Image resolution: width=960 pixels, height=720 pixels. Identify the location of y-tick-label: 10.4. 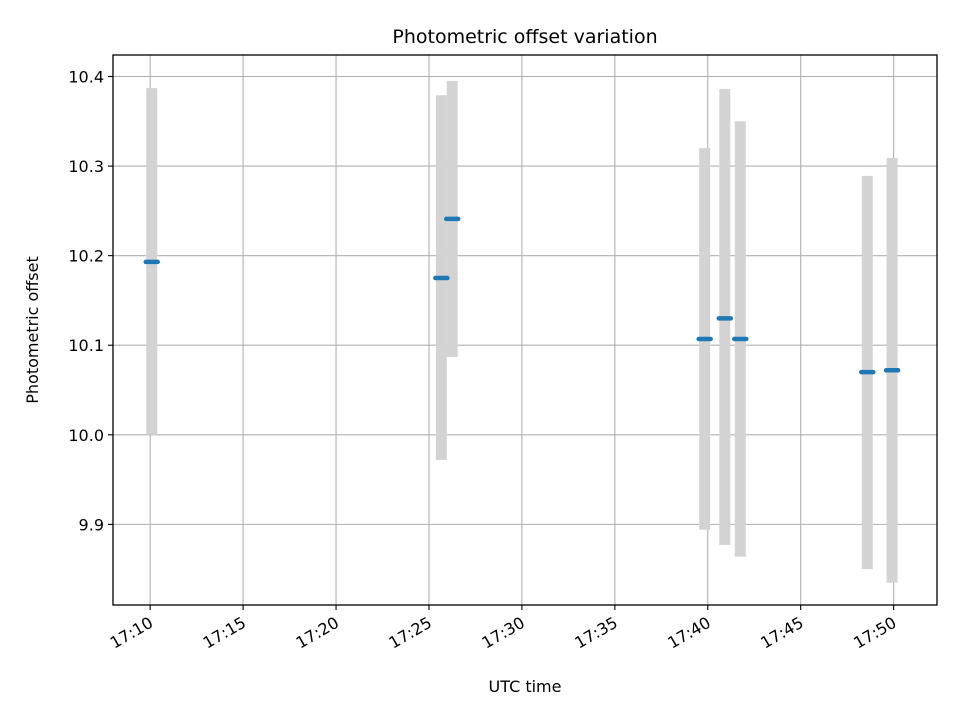
(86, 76).